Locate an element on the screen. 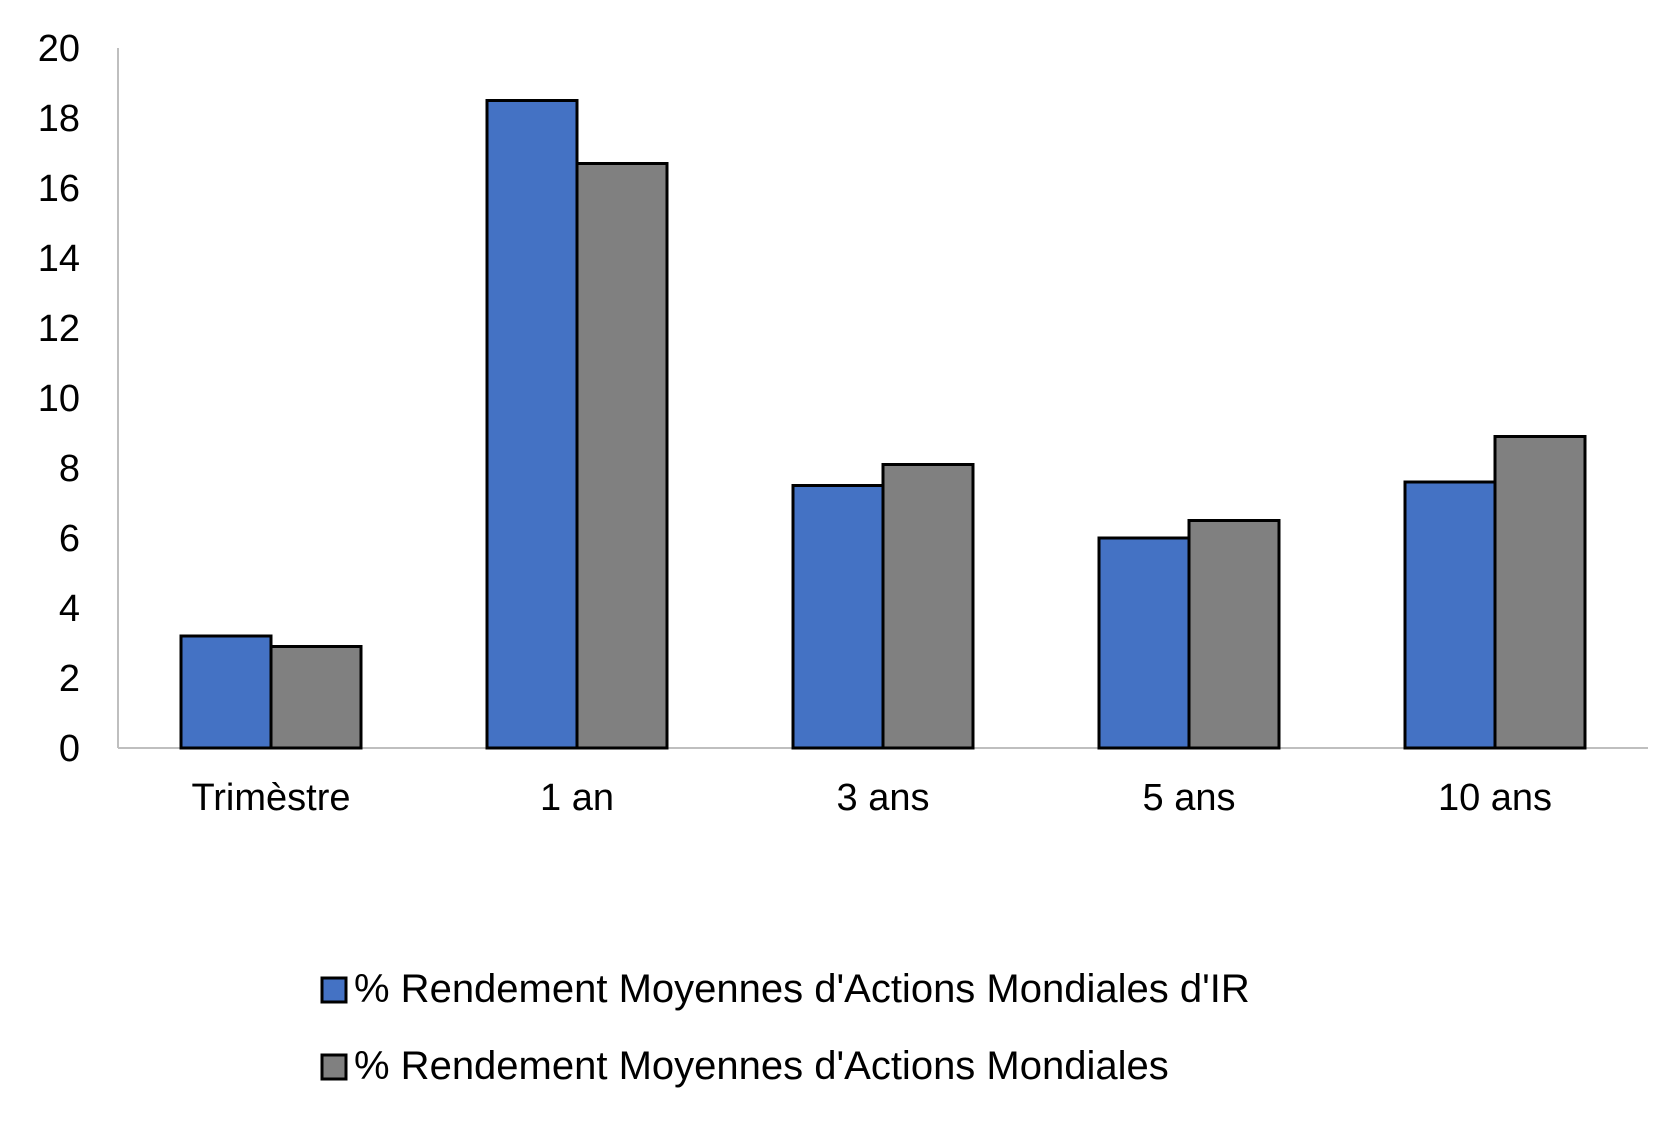 Image resolution: width=1666 pixels, height=1122 pixels. legend-label: % Rendement Moyennes d'Actions Mondiales is located at coordinates (761, 1066).